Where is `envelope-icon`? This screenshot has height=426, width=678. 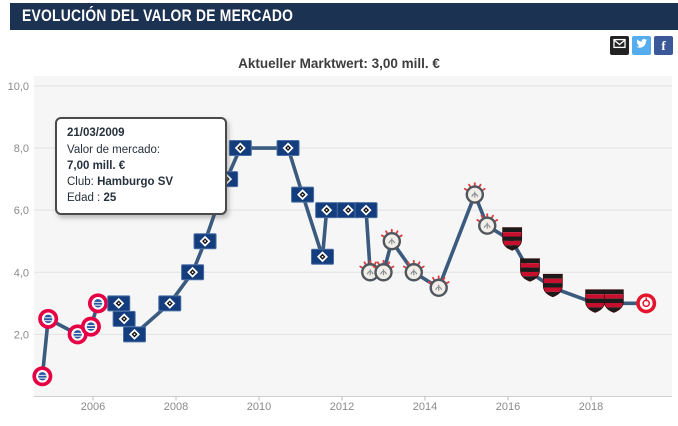
envelope-icon is located at coordinates (619, 46).